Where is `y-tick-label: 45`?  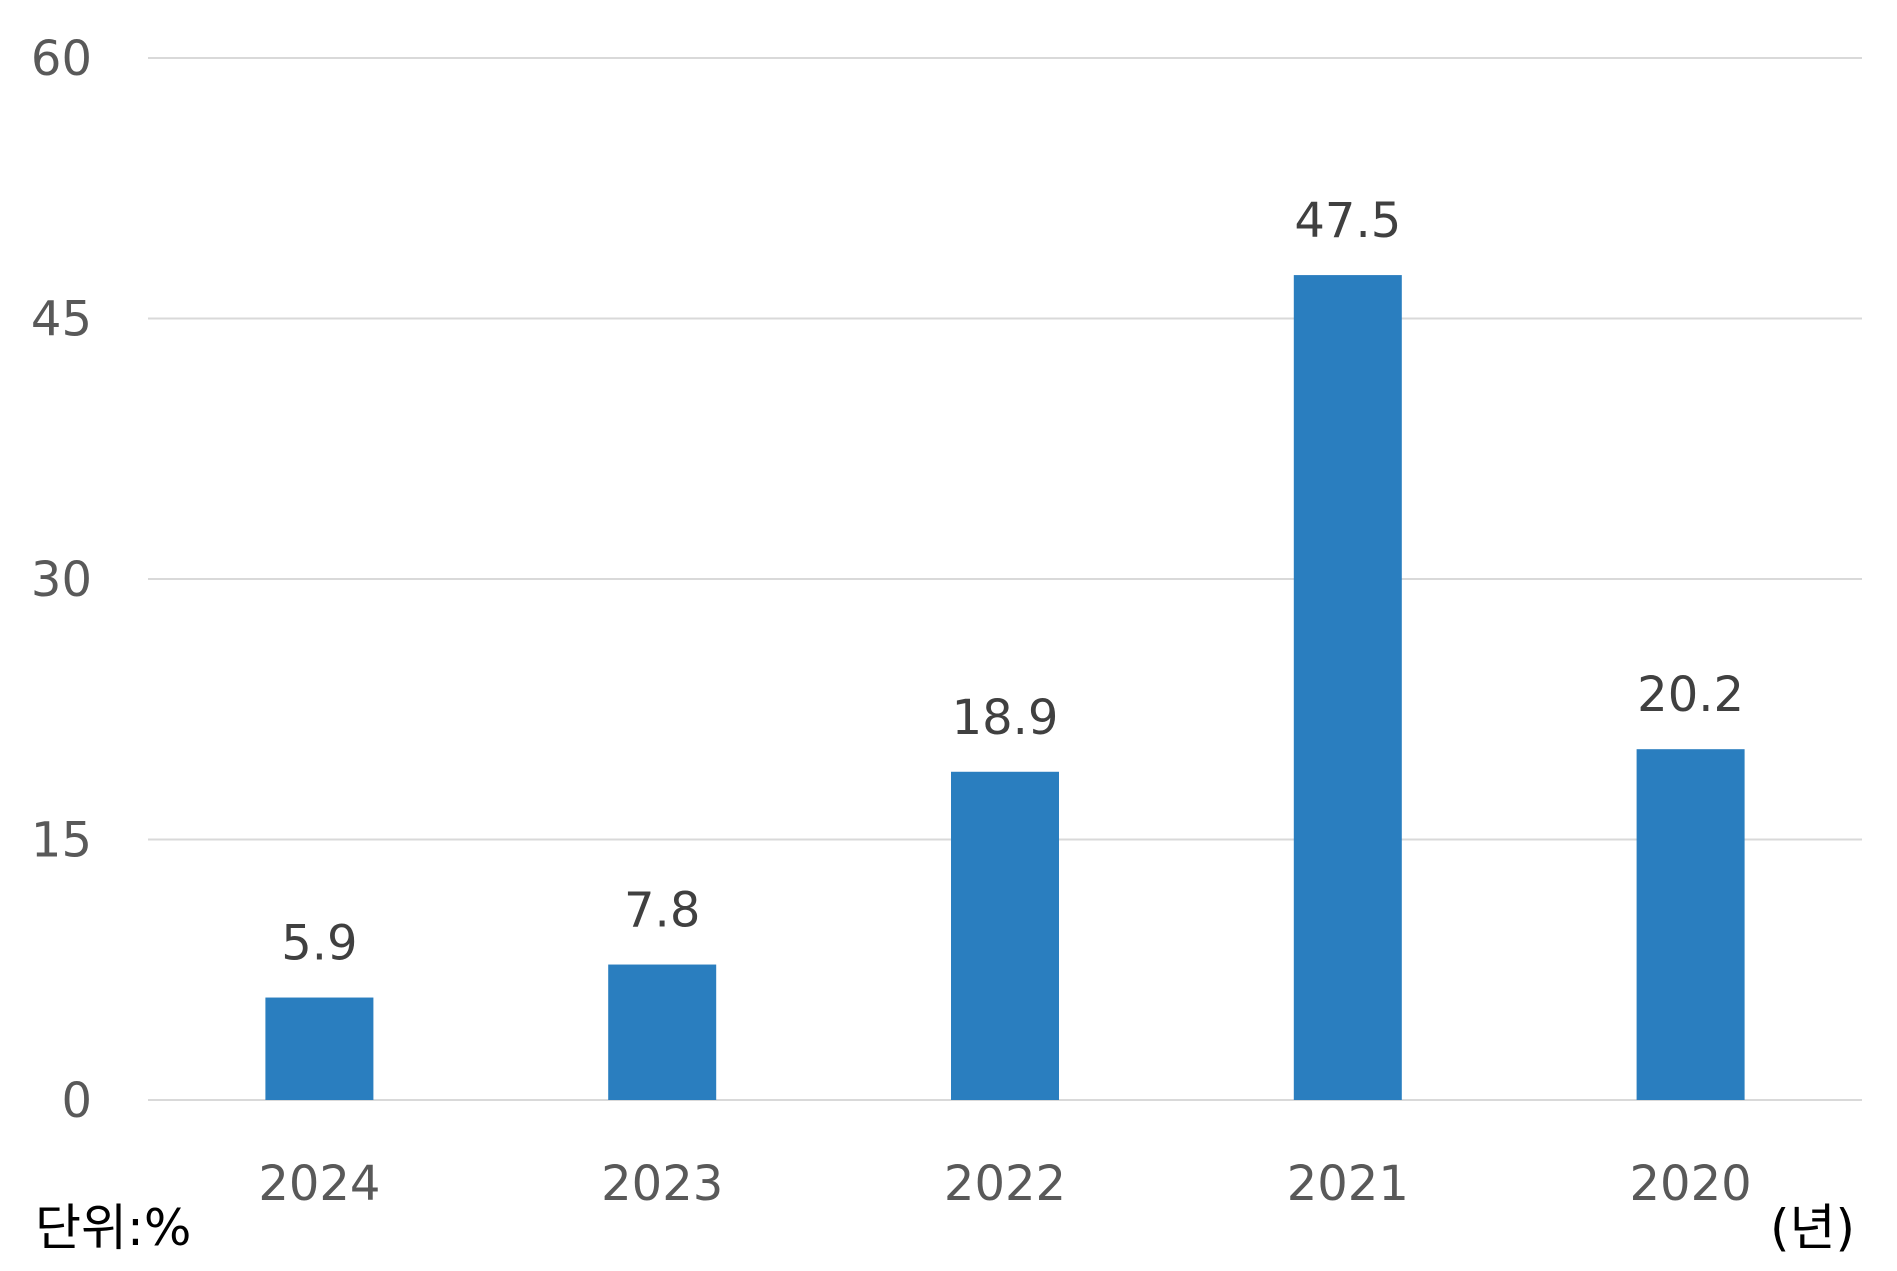 y-tick-label: 45 is located at coordinates (61, 320).